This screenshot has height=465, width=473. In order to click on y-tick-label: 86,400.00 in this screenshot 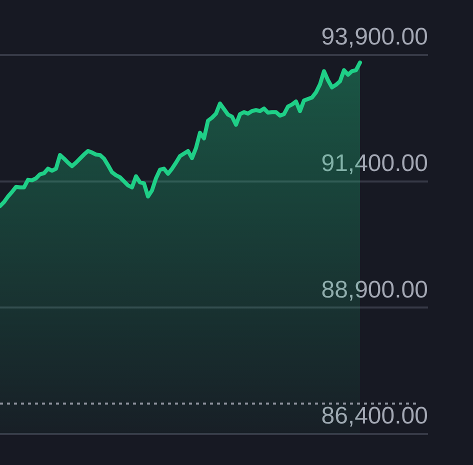, I will do `click(374, 416)`.